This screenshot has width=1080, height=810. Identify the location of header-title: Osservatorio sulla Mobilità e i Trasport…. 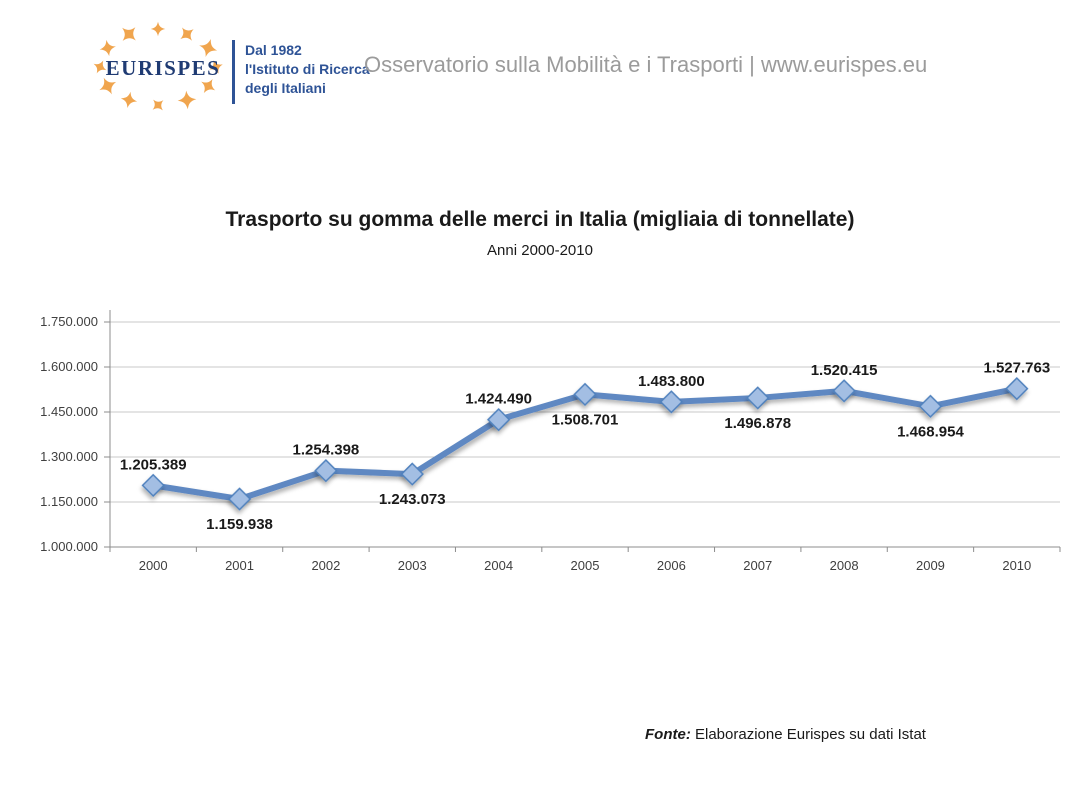
(646, 64).